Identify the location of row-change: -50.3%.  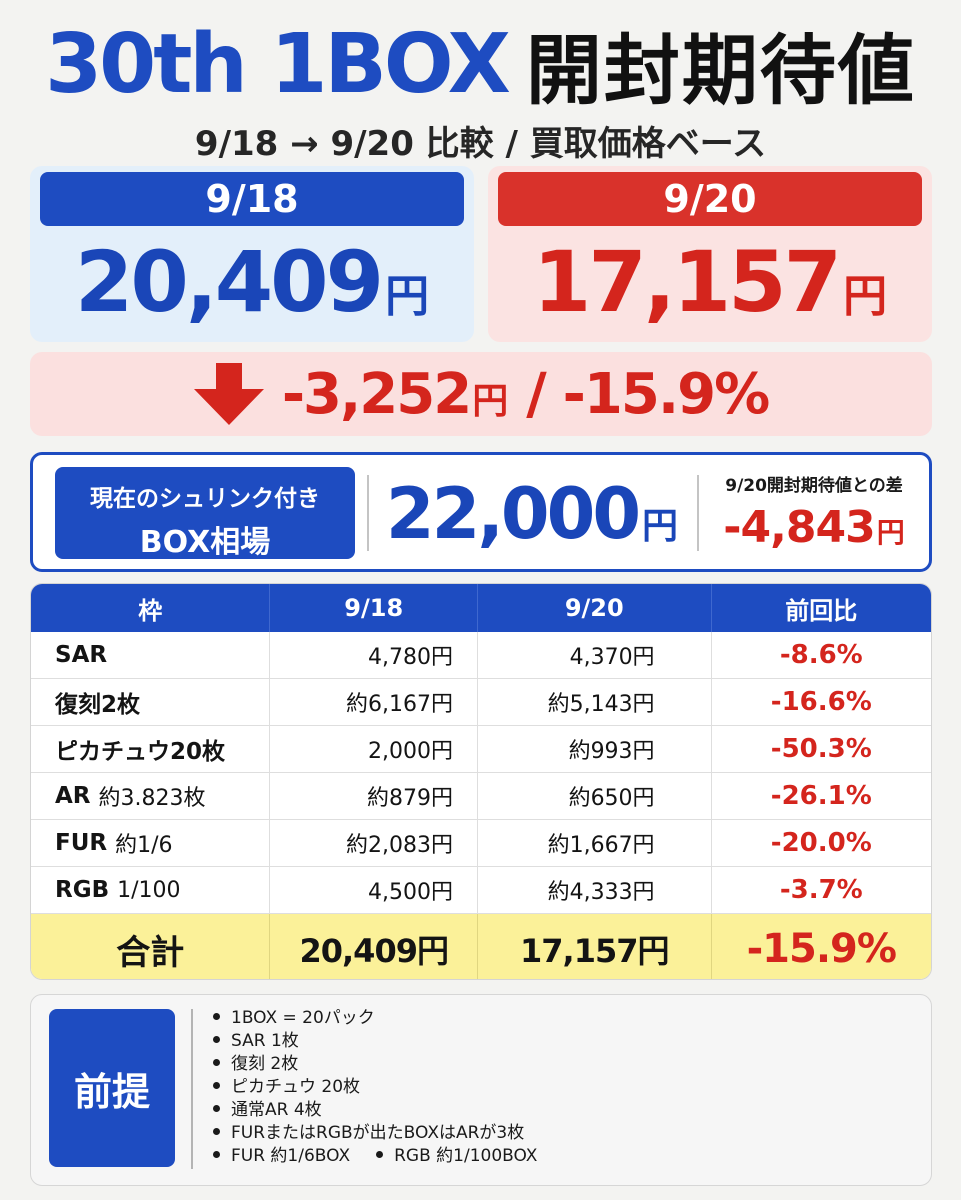
(821, 749).